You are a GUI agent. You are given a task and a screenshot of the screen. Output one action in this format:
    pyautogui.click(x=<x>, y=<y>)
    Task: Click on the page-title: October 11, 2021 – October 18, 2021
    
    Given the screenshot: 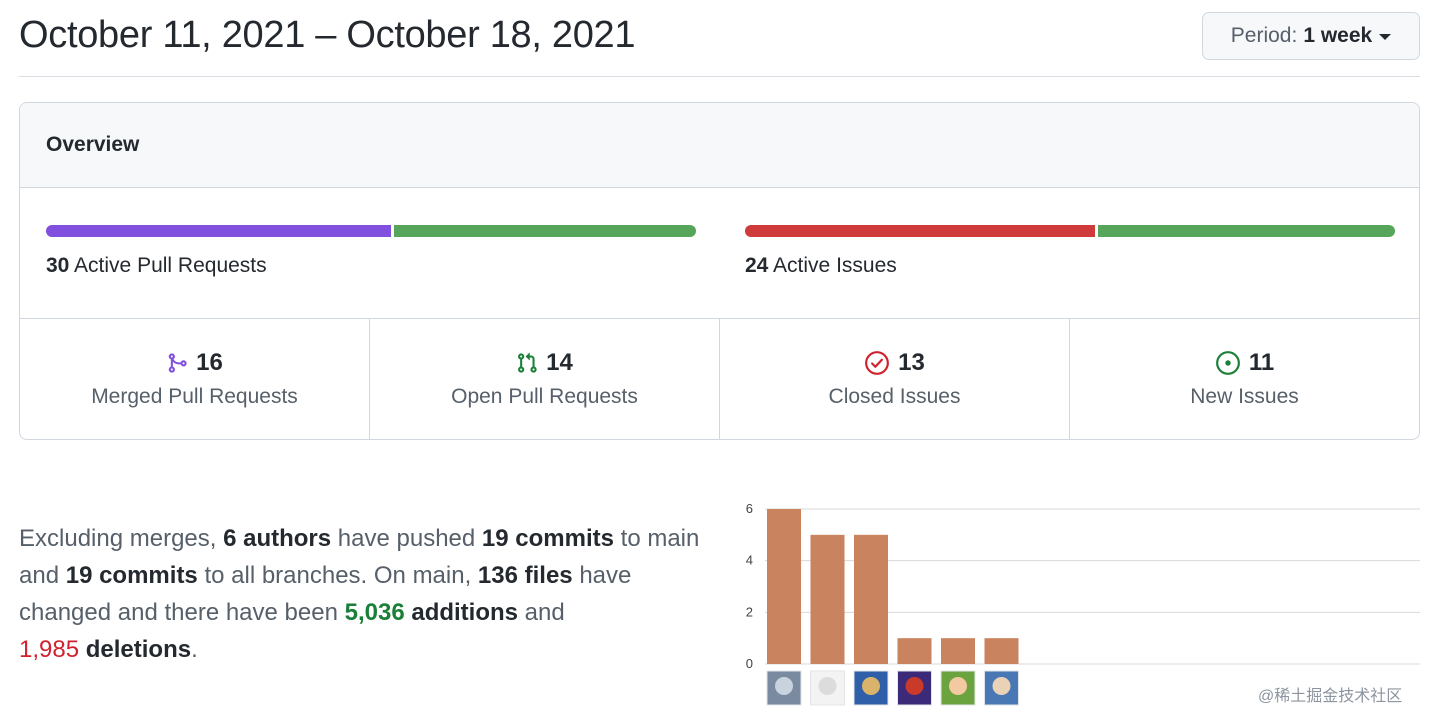 What is the action you would take?
    pyautogui.click(x=327, y=35)
    